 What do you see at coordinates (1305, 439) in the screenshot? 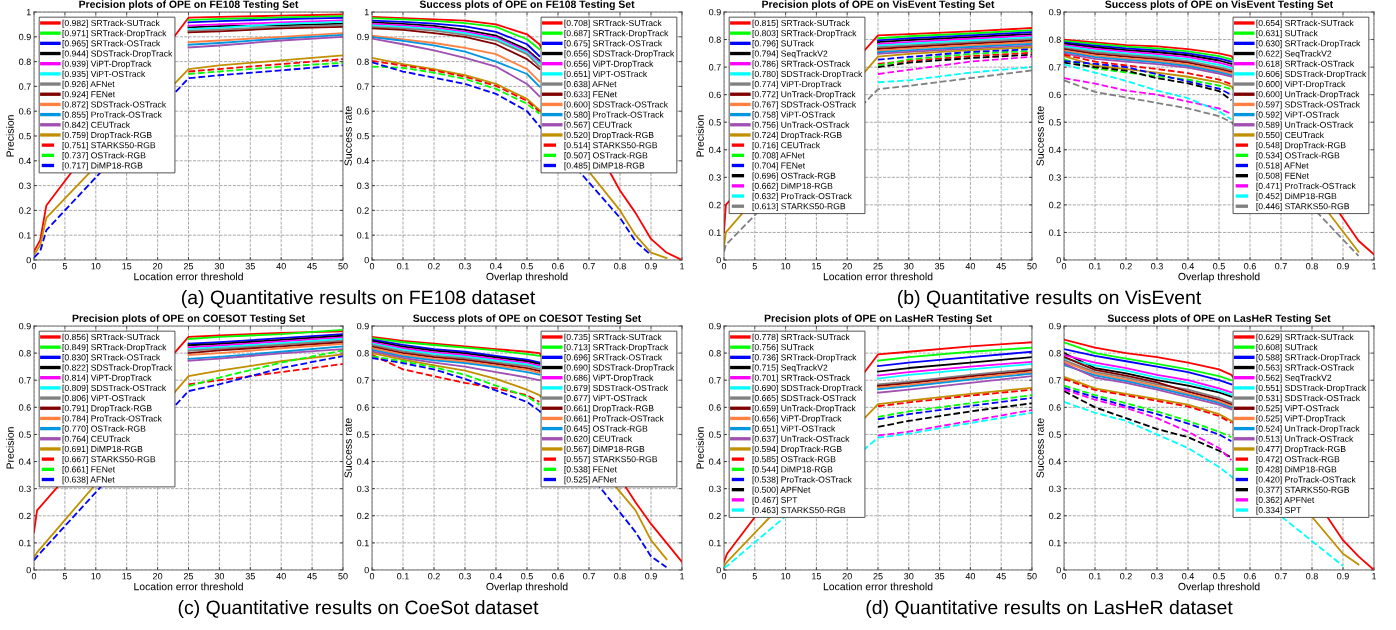
I see `legend-label: [0.513] UnTrack-OSTrack` at bounding box center [1305, 439].